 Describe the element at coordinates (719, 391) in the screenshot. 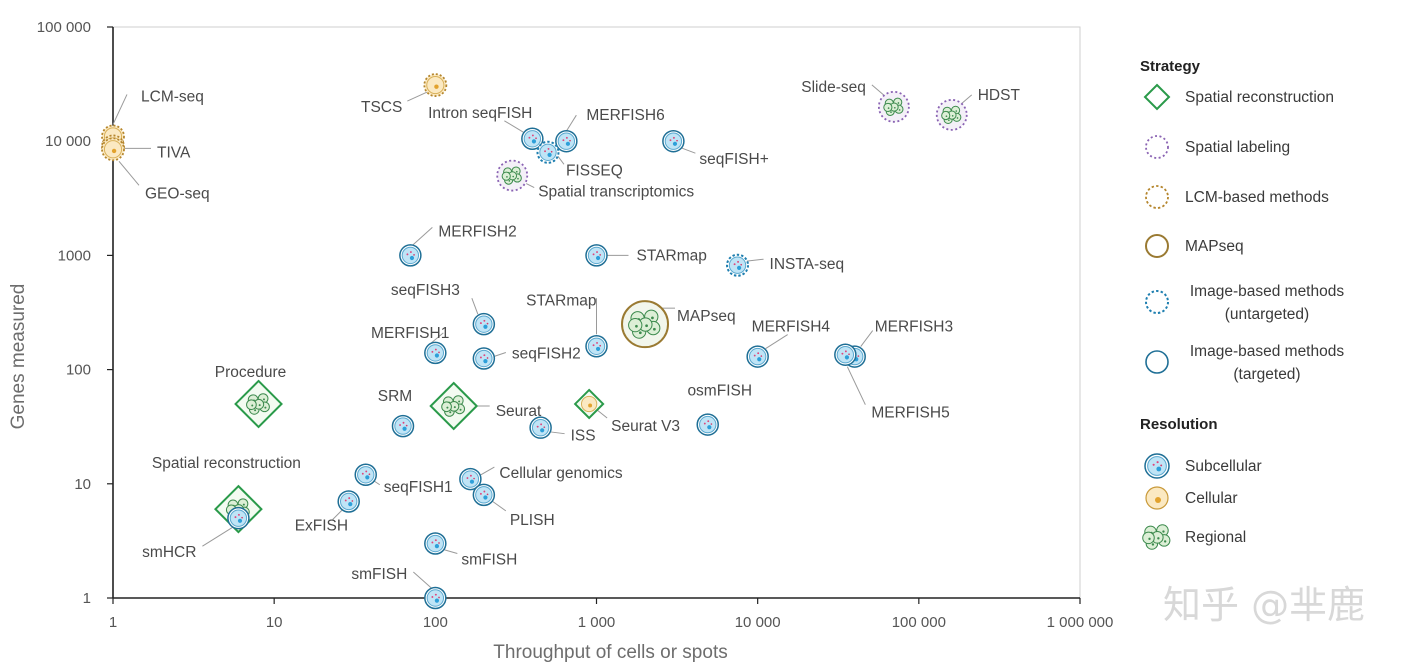

I see `point-label: osmFISH` at that location.